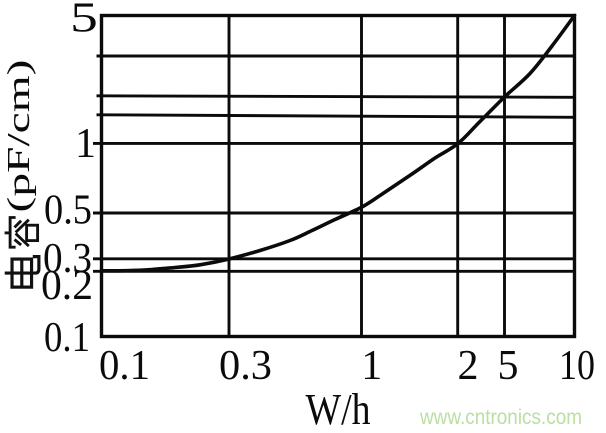 This screenshot has width=606, height=433. I want to click on svg-text: www.cntronics.com, so click(500, 417).